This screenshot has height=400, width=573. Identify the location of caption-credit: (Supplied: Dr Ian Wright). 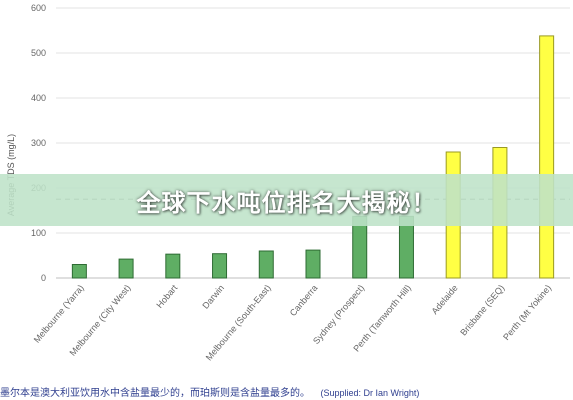
(370, 393).